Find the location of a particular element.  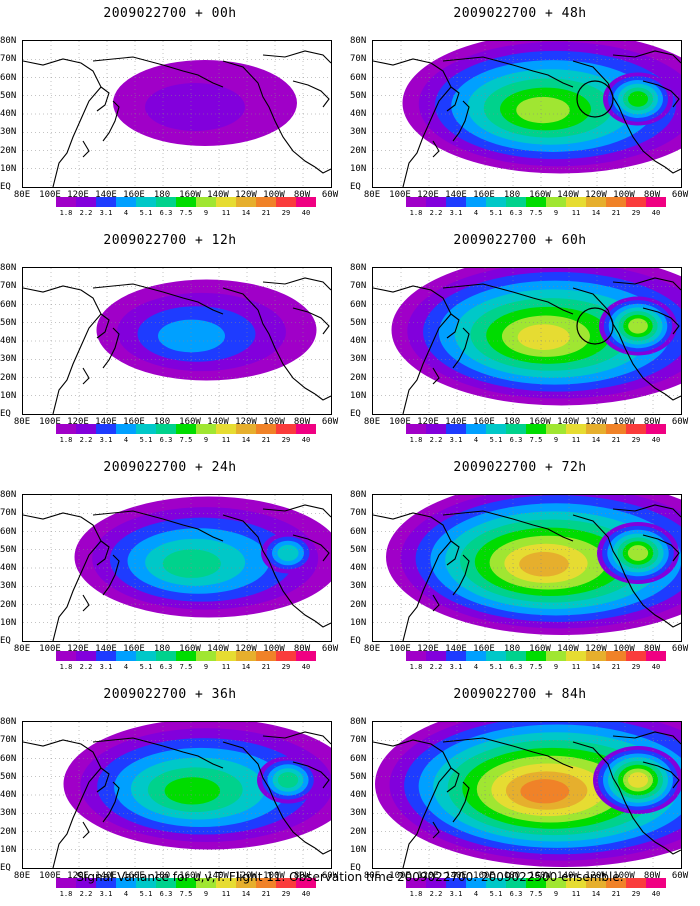

map-plot is located at coordinates (527, 568).